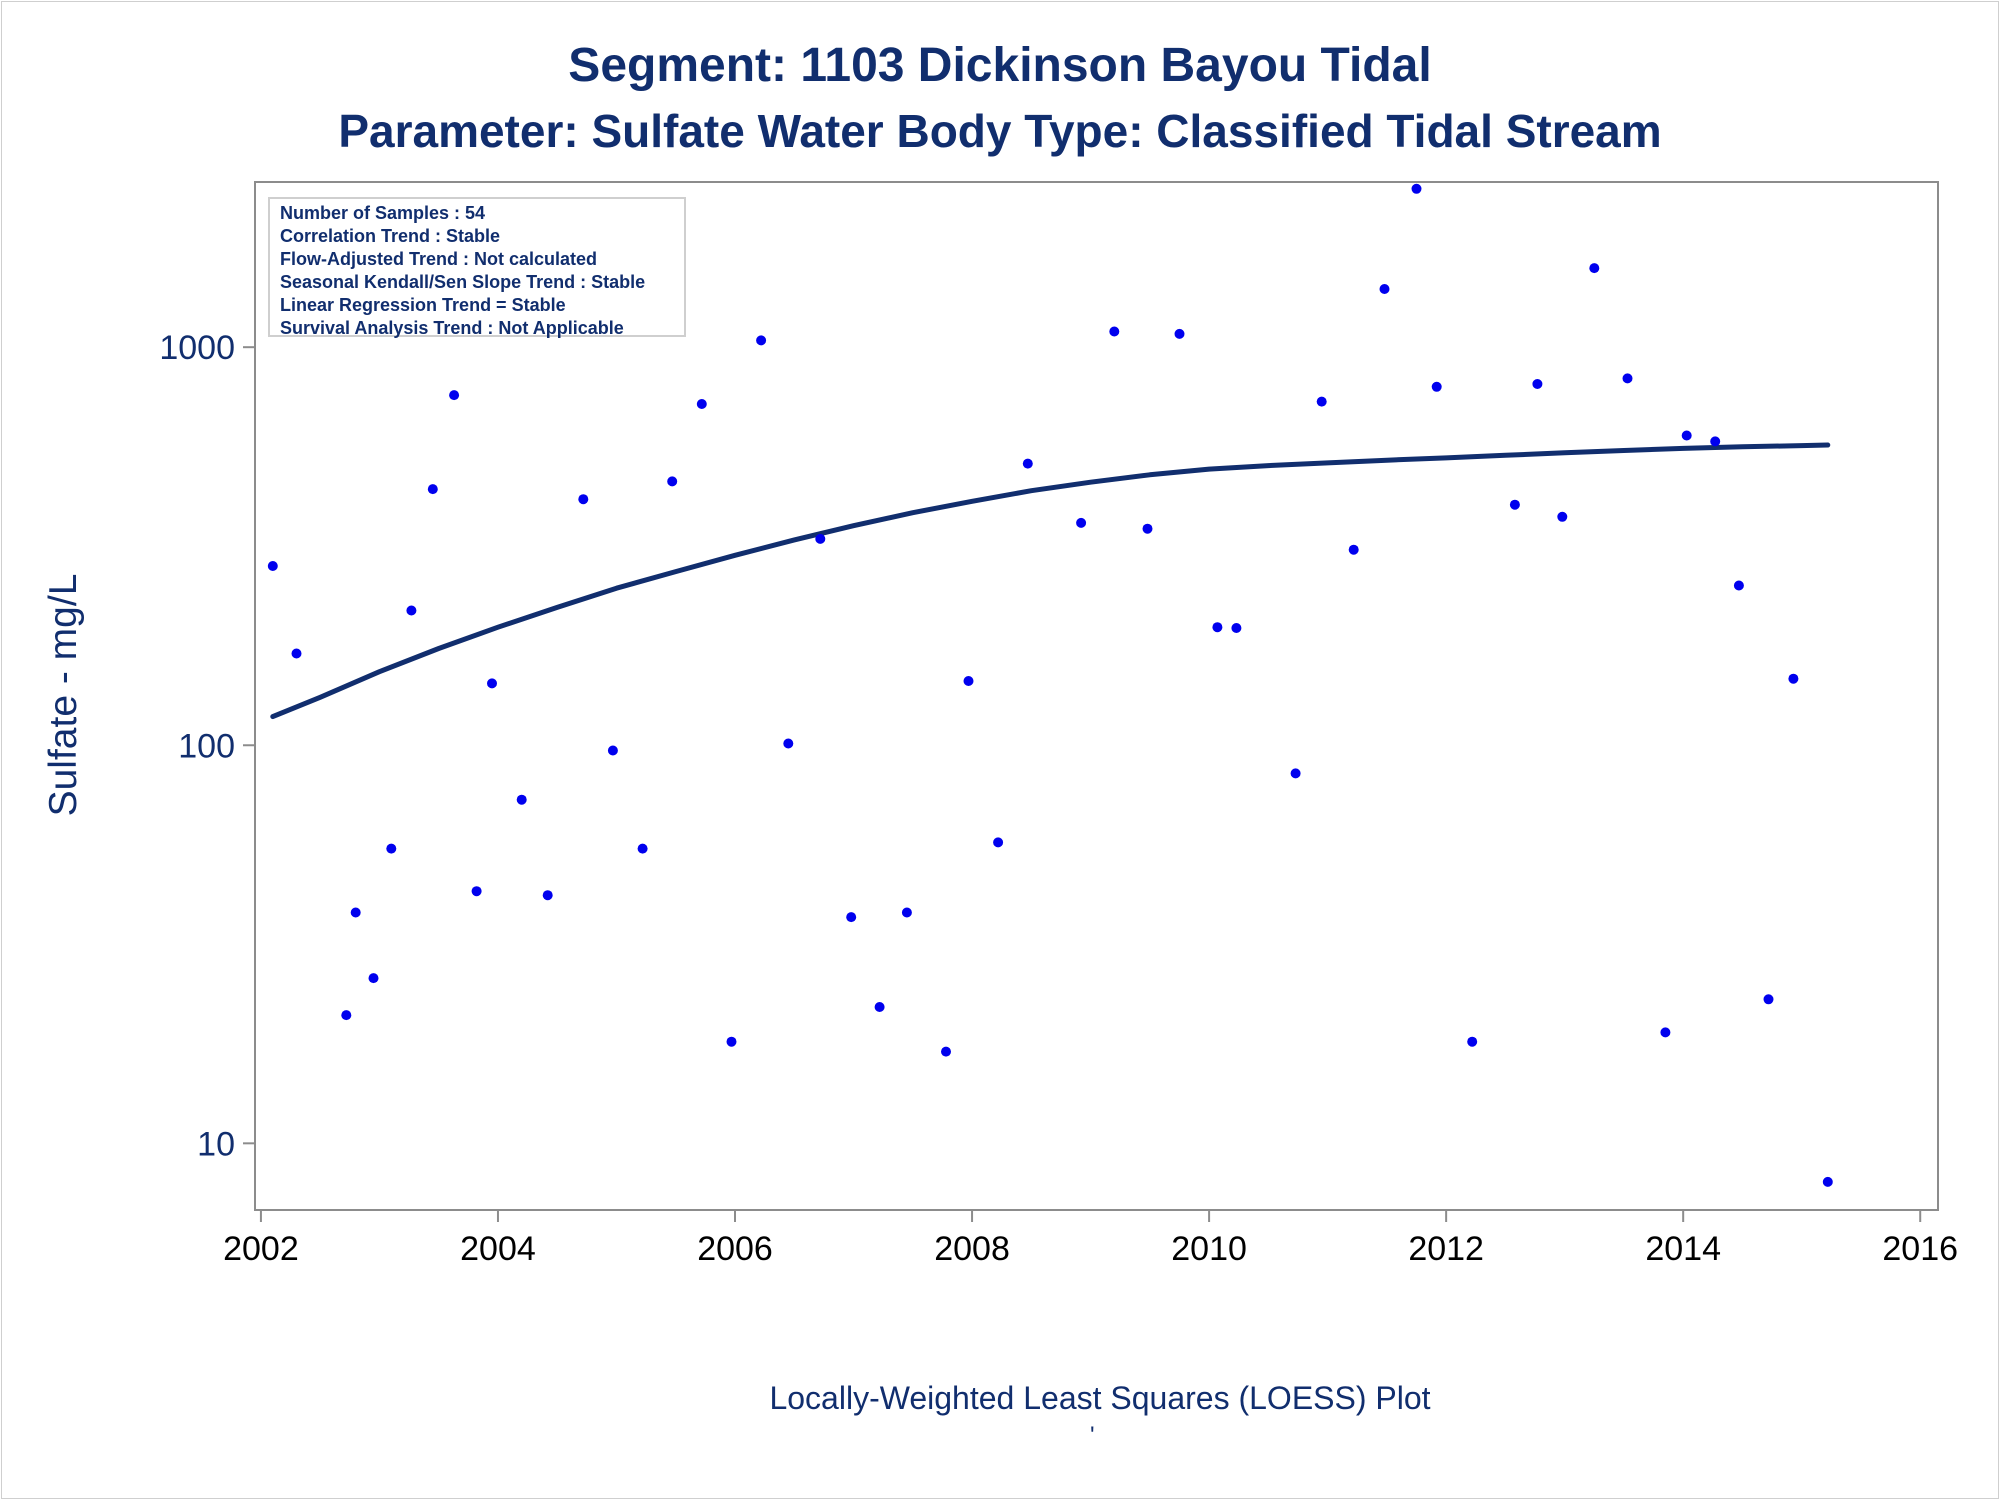 This screenshot has height=1500, width=2000. What do you see at coordinates (261, 1249) in the screenshot?
I see `x-tick-label: 2002` at bounding box center [261, 1249].